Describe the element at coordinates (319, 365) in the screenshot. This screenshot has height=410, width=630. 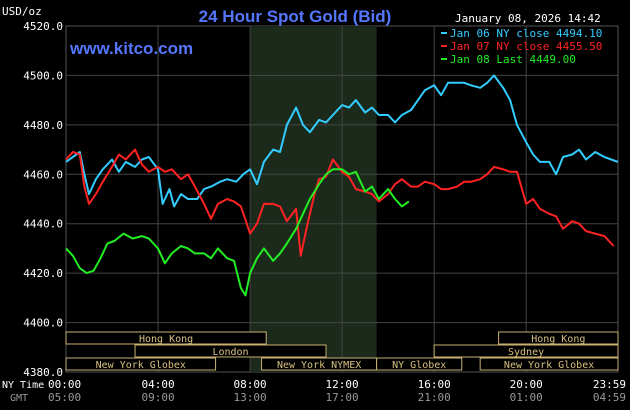
I see `market-label: New York NYMEX` at that location.